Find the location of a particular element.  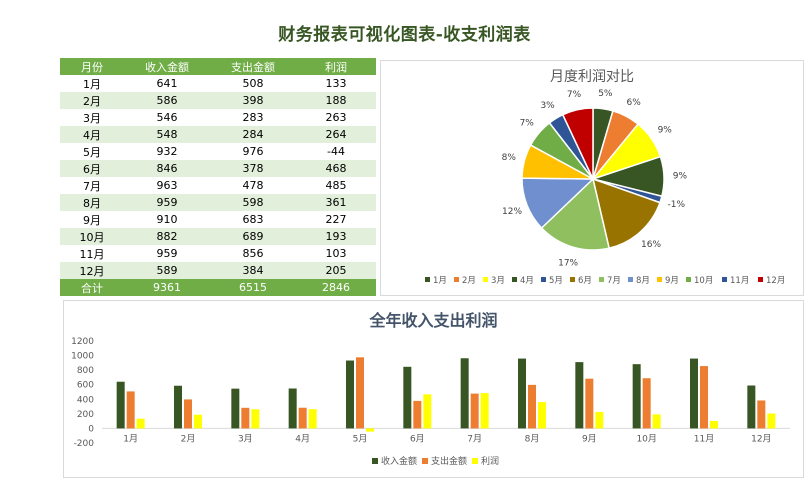

table-row: 10月 882 689 193 is located at coordinates (218, 236).